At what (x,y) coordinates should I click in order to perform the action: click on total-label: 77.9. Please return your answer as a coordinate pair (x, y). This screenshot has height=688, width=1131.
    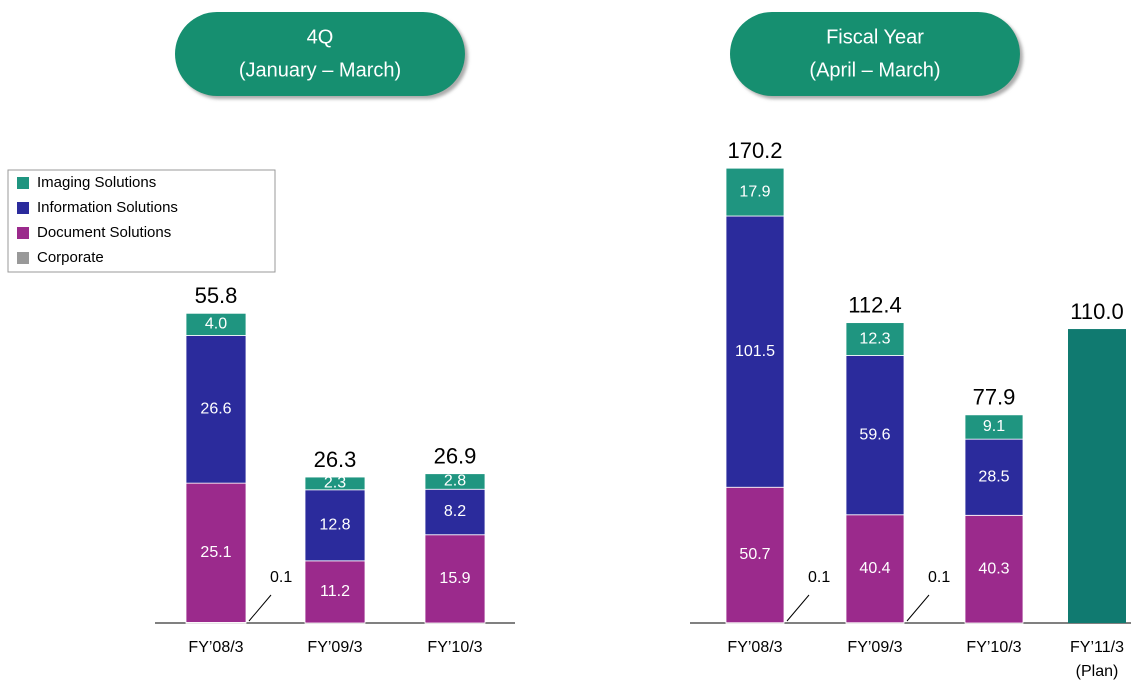
    Looking at the image, I should click on (994, 397).